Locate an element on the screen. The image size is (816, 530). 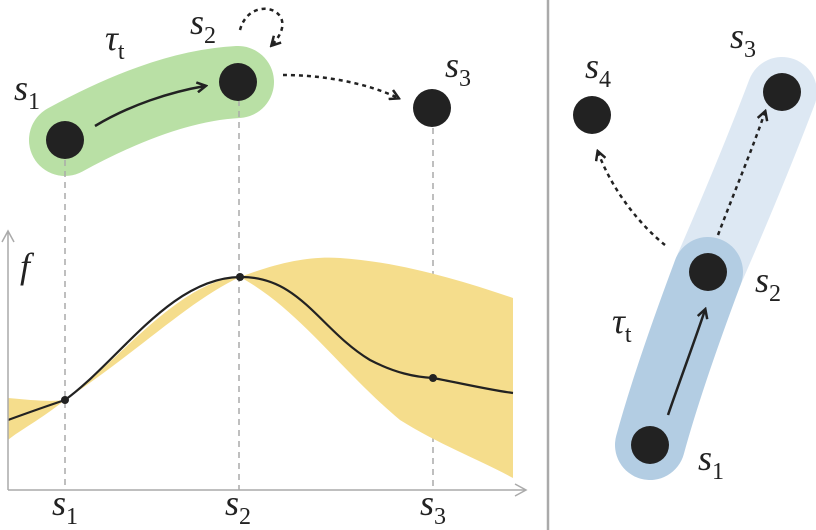
x-tick-label: s2 is located at coordinates (238, 506).